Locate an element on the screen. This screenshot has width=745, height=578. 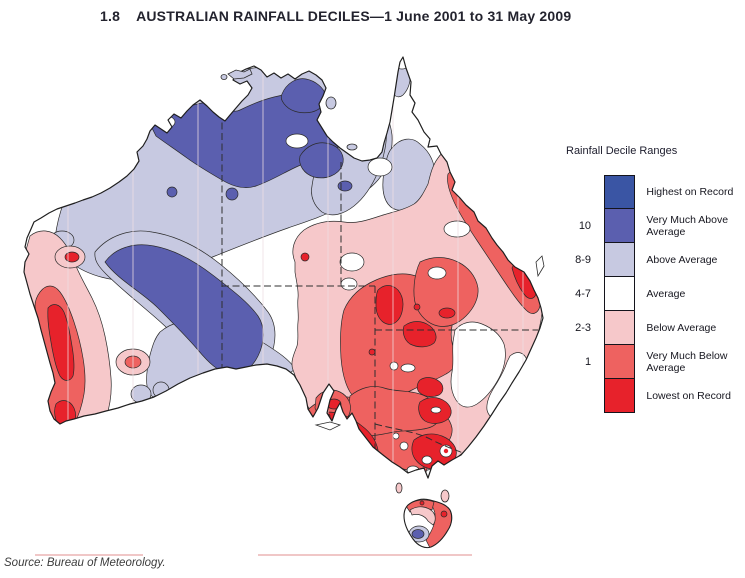
groote-eylandt is located at coordinates (331, 103).